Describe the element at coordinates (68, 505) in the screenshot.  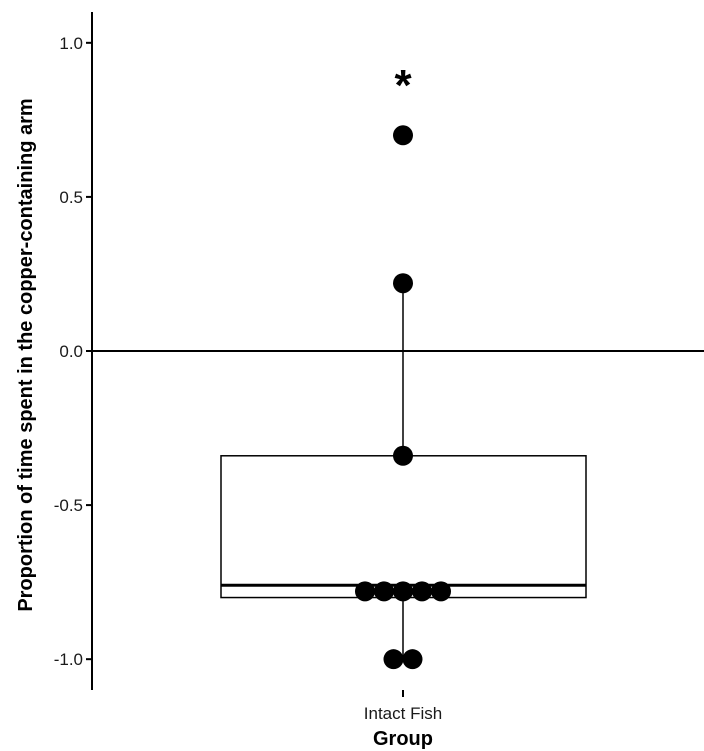
I see `y-tick-label: -0.5` at that location.